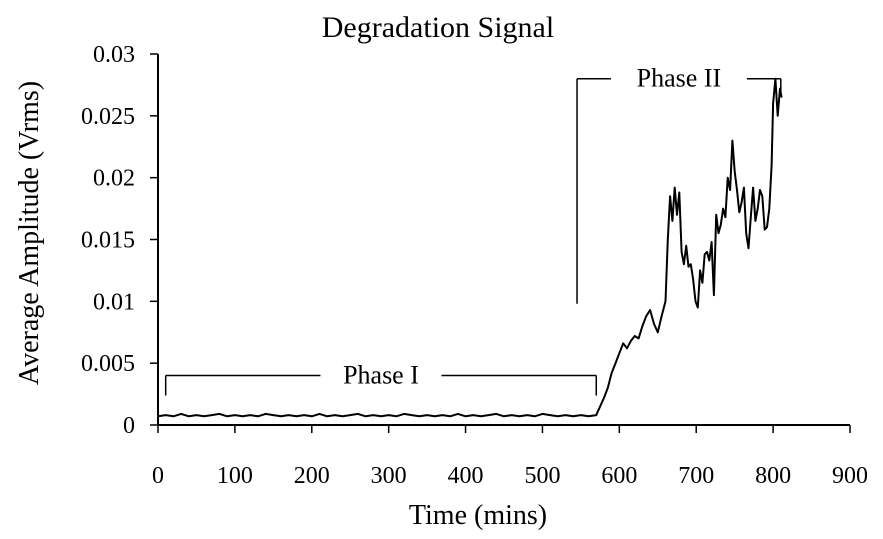 The image size is (883, 539). Describe the element at coordinates (158, 476) in the screenshot. I see `x-tick-label: 0` at that location.